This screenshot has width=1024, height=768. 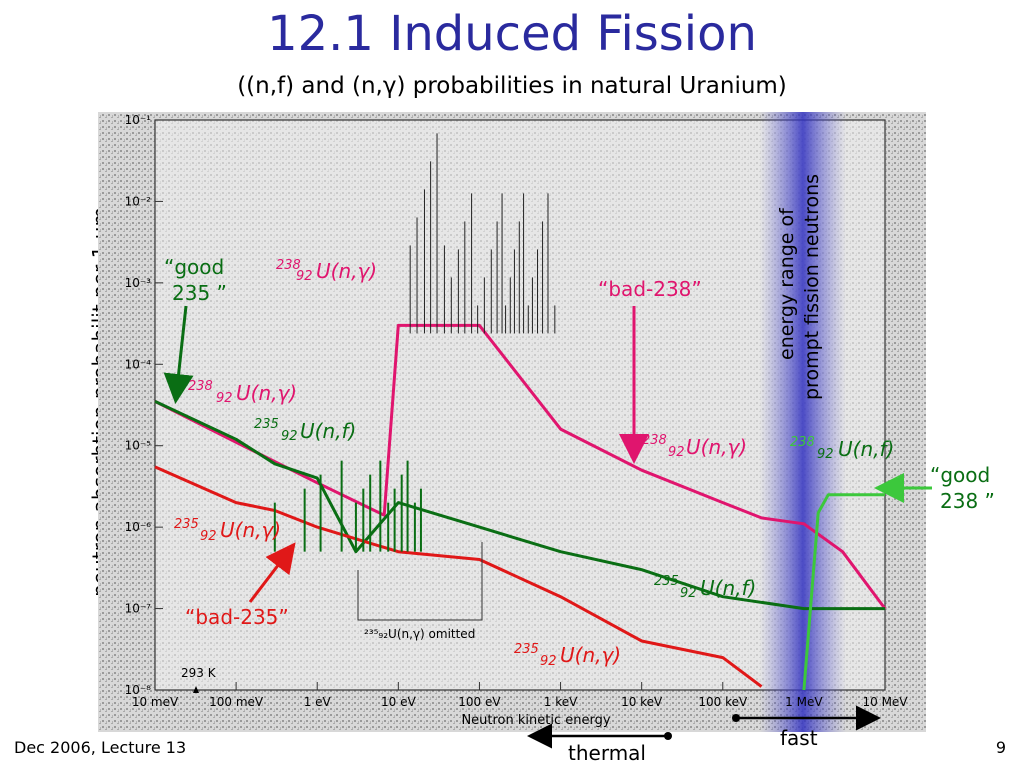 What do you see at coordinates (237, 617) in the screenshot?
I see `annotation-bad-235: “bad-235”` at bounding box center [237, 617].